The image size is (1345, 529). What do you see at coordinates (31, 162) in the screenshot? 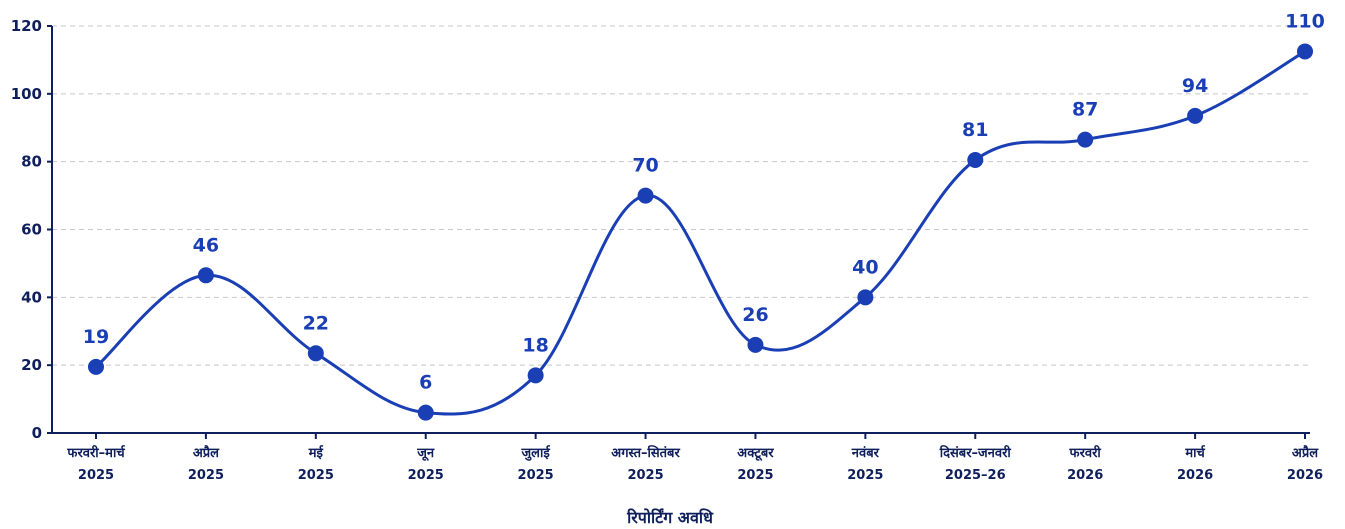
I see `y-tick-label: 80` at bounding box center [31, 162].